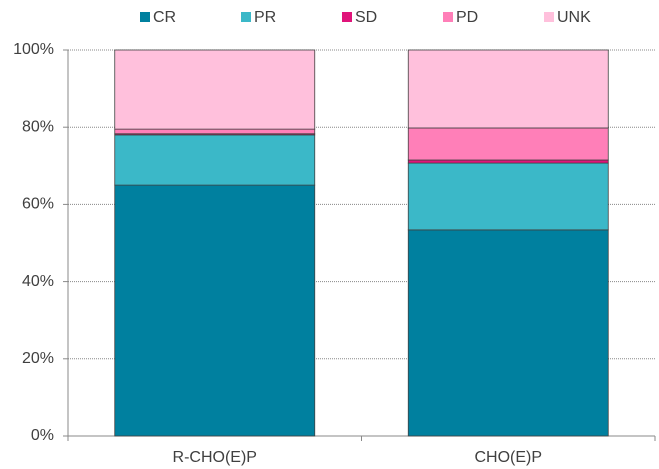  Describe the element at coordinates (33, 49) in the screenshot. I see `y-tick-label: 100%` at that location.